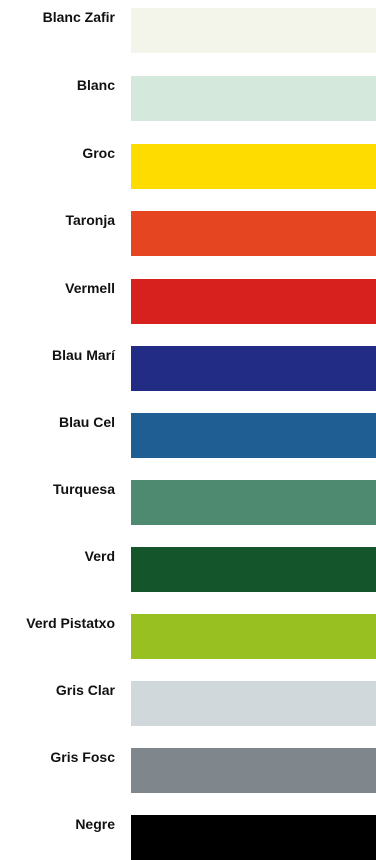  I want to click on color-name: Gris Fosc, so click(82, 757).